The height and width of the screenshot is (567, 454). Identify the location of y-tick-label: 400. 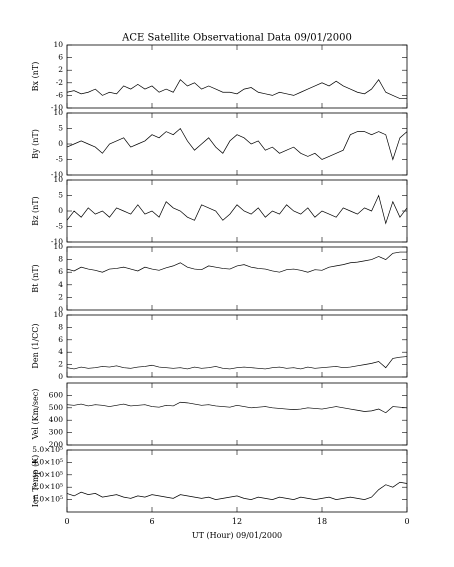
(56, 419).